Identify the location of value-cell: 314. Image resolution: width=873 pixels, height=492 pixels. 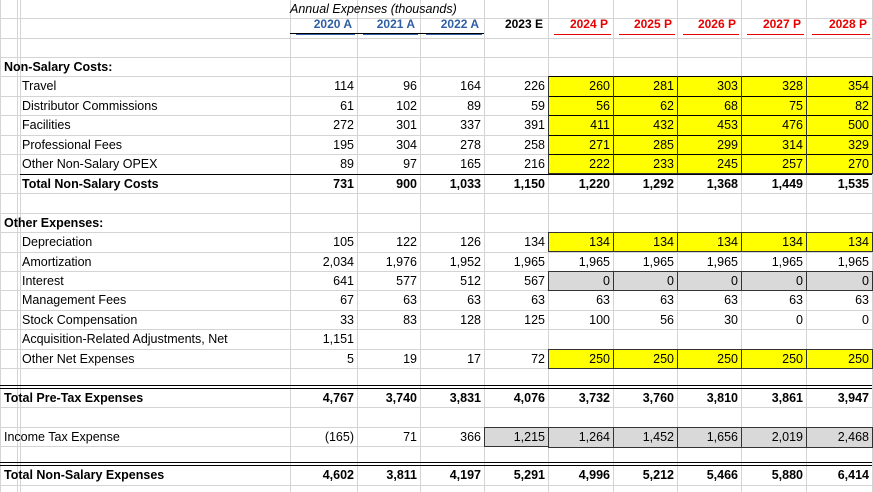
(792, 144).